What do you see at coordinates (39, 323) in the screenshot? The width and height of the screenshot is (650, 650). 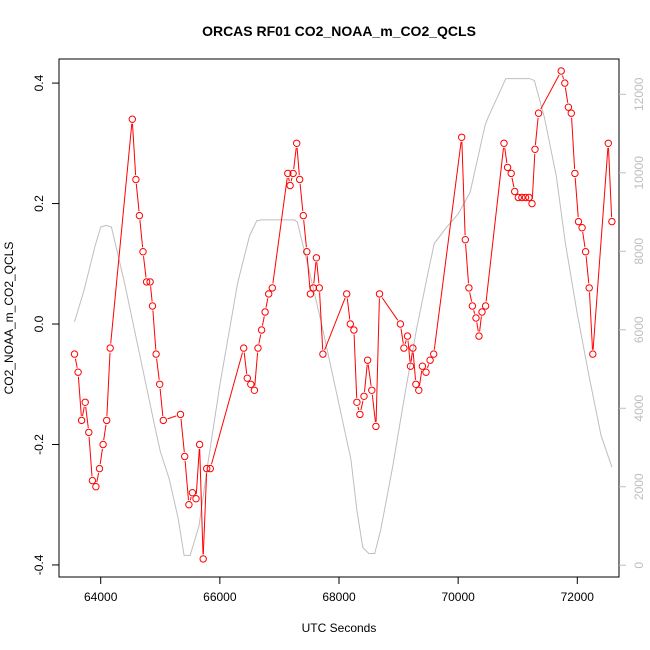 I see `y-tick-label: 0.0` at bounding box center [39, 323].